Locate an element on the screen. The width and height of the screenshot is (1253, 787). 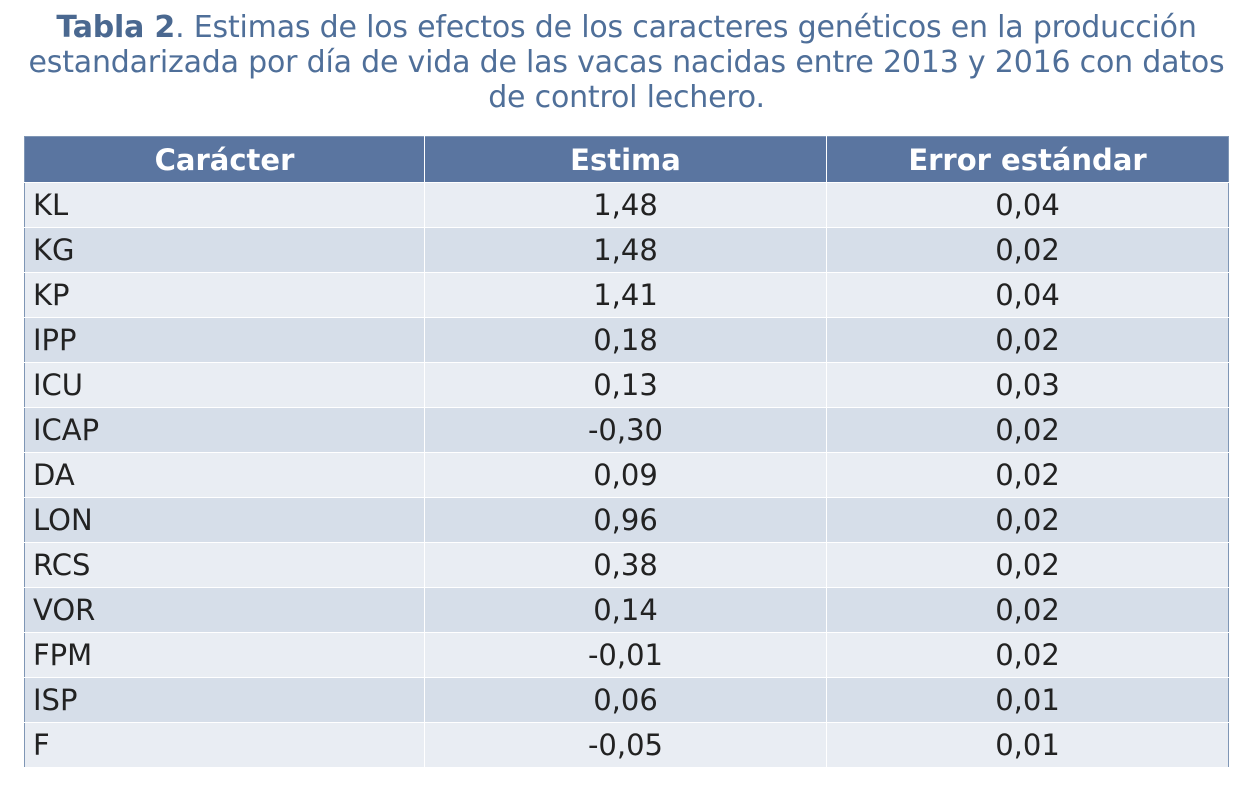
cell-caracter: ICAP is located at coordinates (224, 430).